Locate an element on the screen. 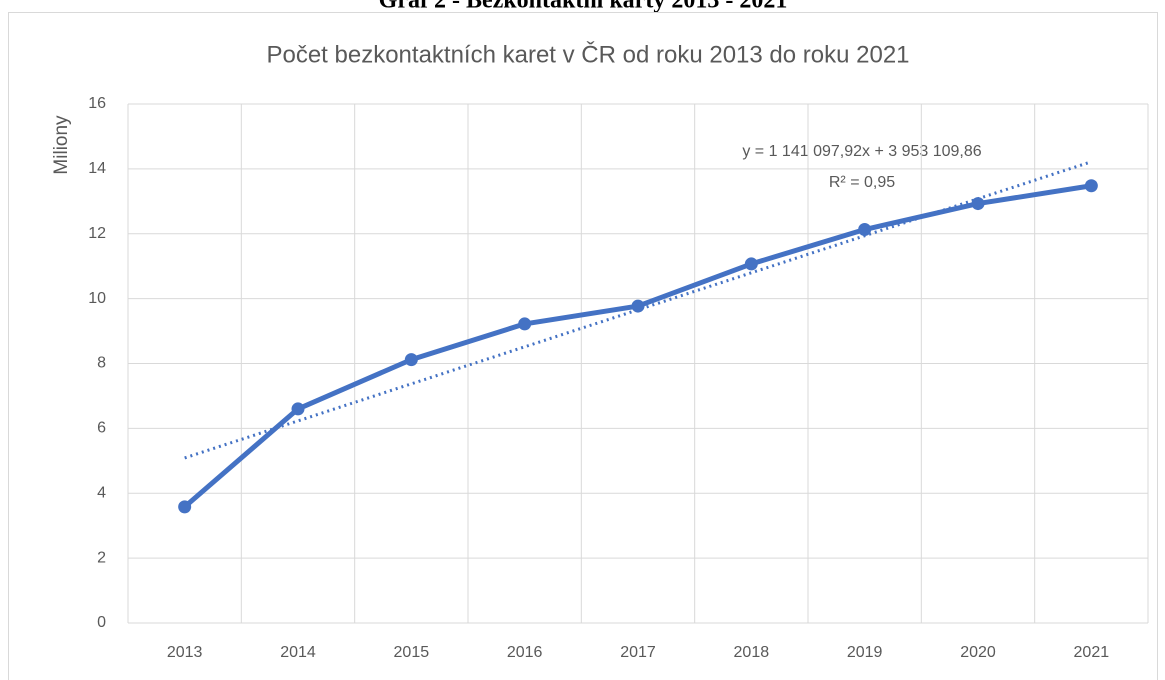  y-tick-label: 0 is located at coordinates (101, 622).